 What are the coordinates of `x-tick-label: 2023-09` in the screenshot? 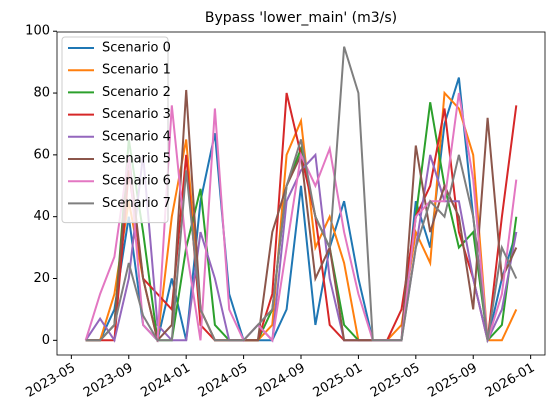 It's located at (108, 381).